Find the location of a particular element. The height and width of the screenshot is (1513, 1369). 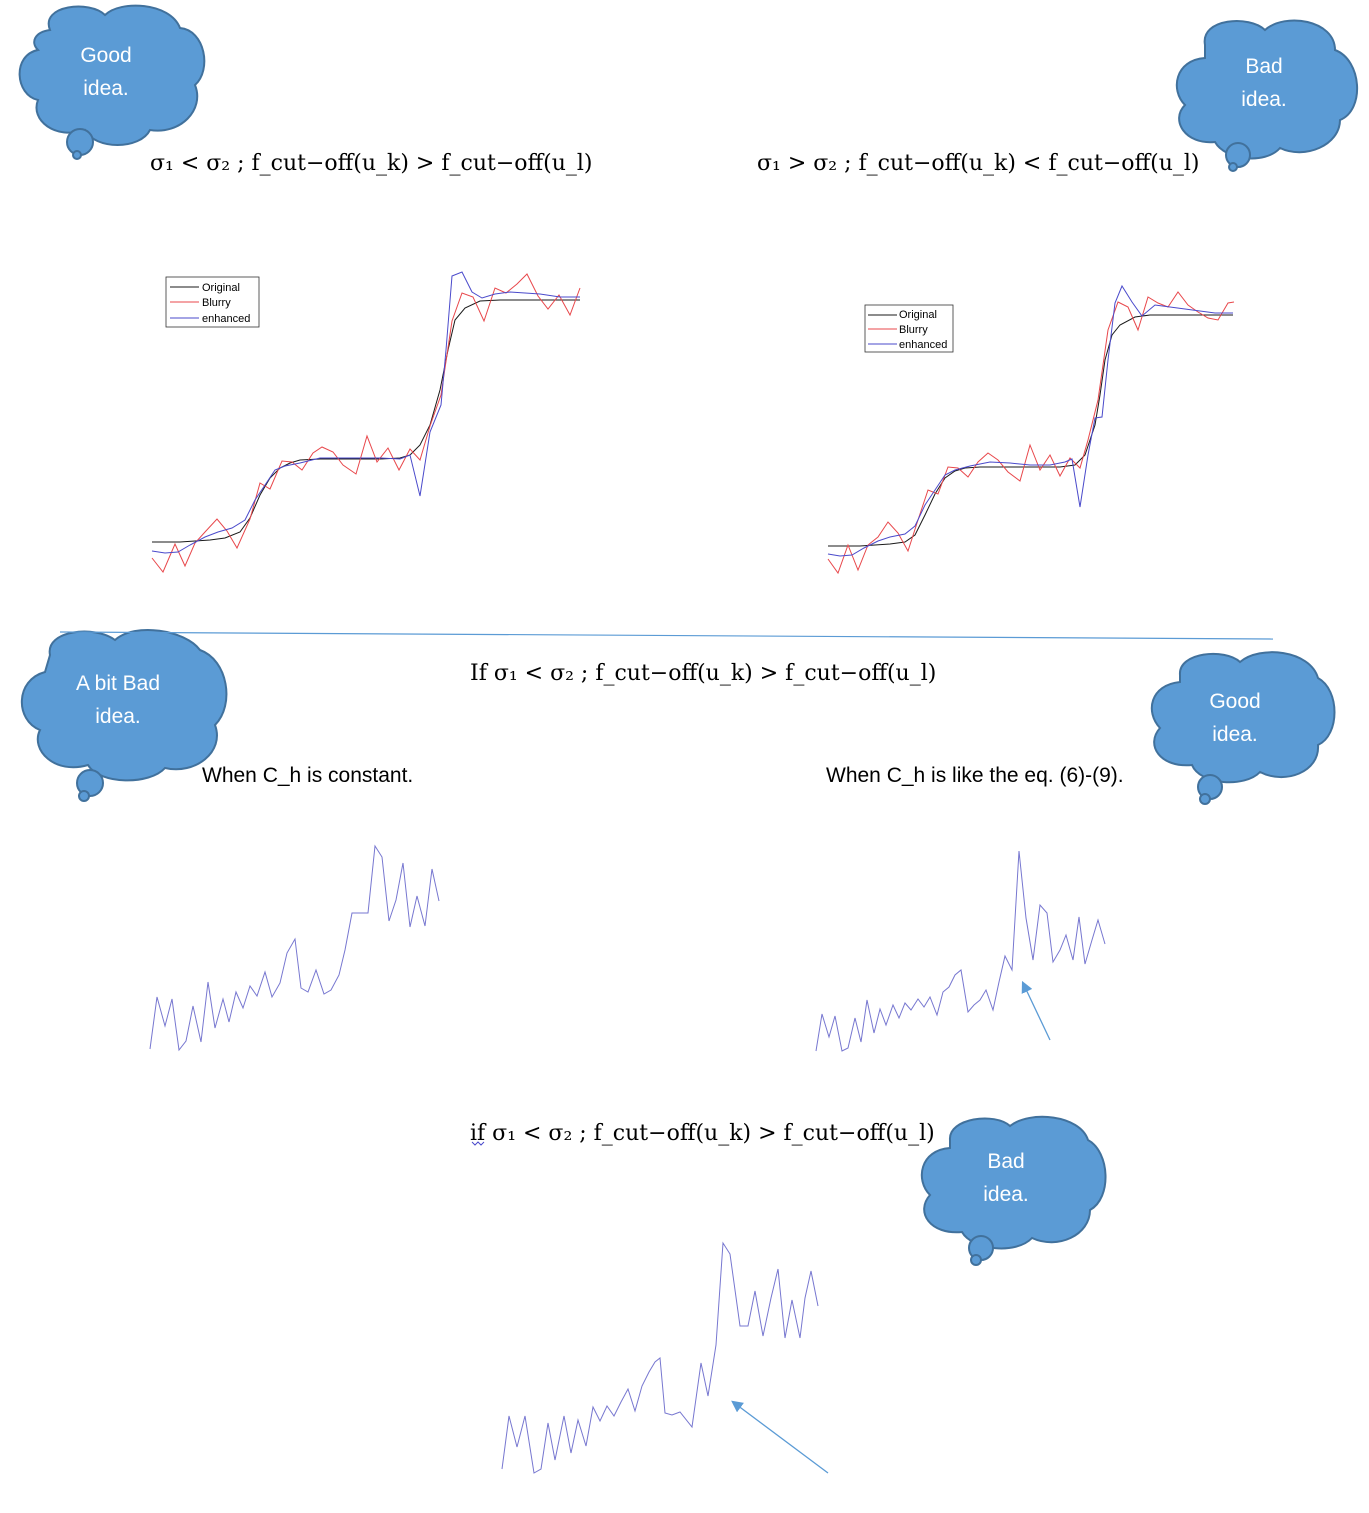

plot-middle-right is located at coordinates (960, 951).